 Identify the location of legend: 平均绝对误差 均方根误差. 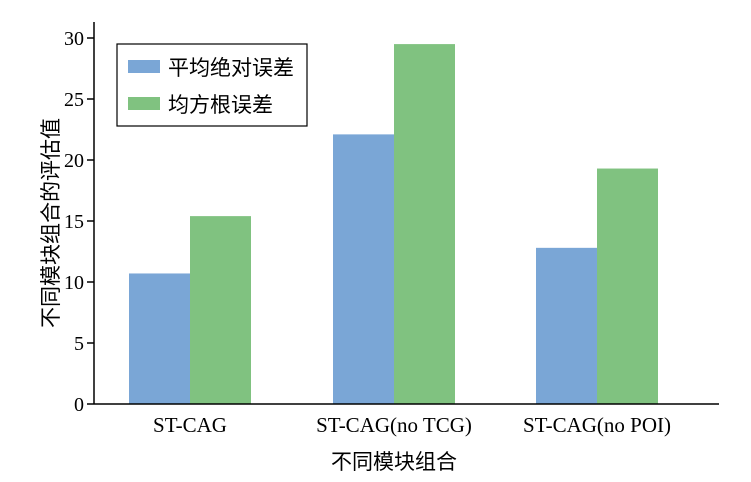
(212, 85).